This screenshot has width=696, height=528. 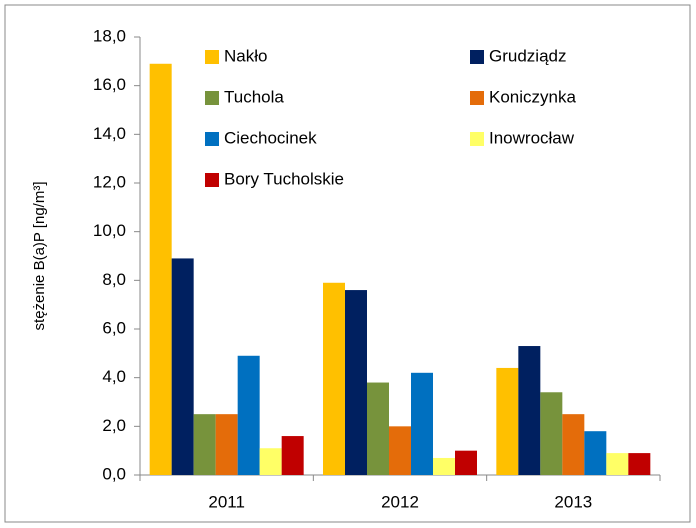 What do you see at coordinates (532, 137) in the screenshot?
I see `legend-label: Inowrocław` at bounding box center [532, 137].